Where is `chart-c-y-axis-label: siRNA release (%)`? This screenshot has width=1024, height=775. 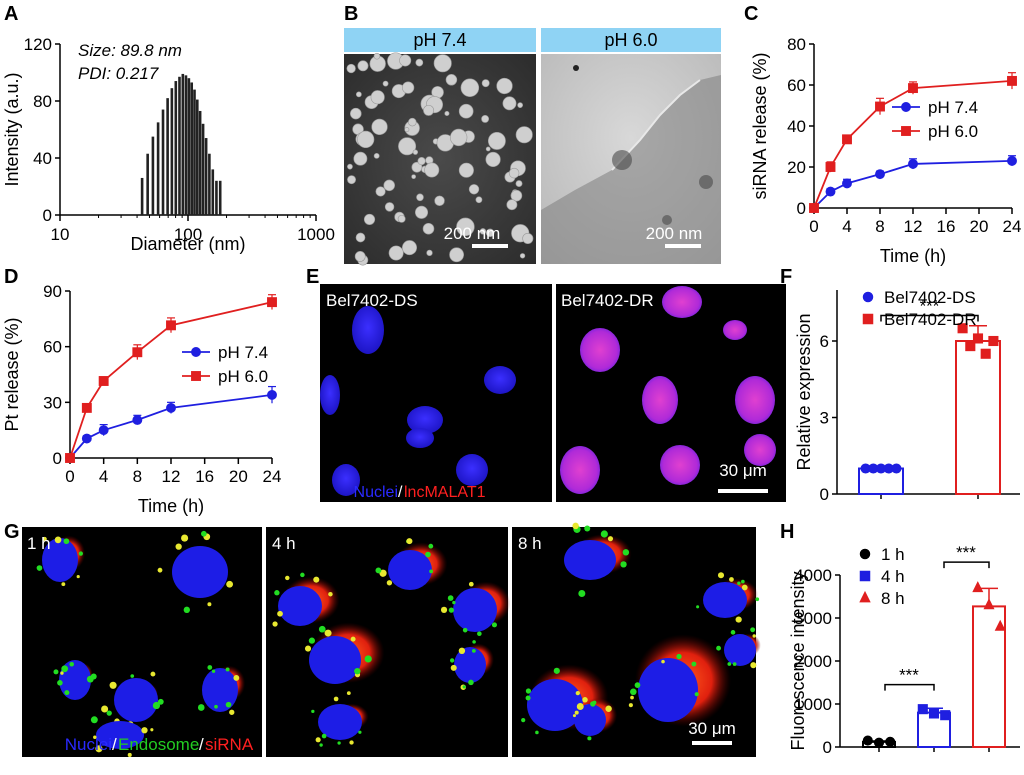 chart-c-y-axis-label: siRNA release (%) is located at coordinates (760, 125).